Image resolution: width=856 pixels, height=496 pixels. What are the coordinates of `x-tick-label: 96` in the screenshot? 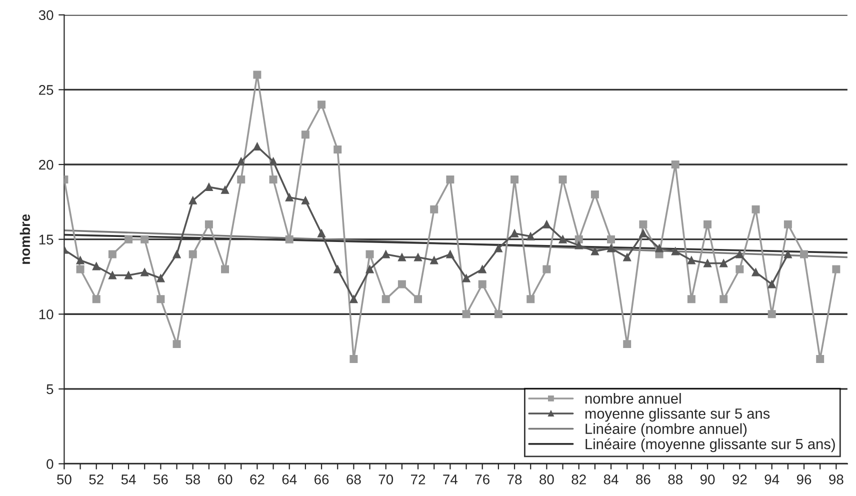 It's located at (804, 479).